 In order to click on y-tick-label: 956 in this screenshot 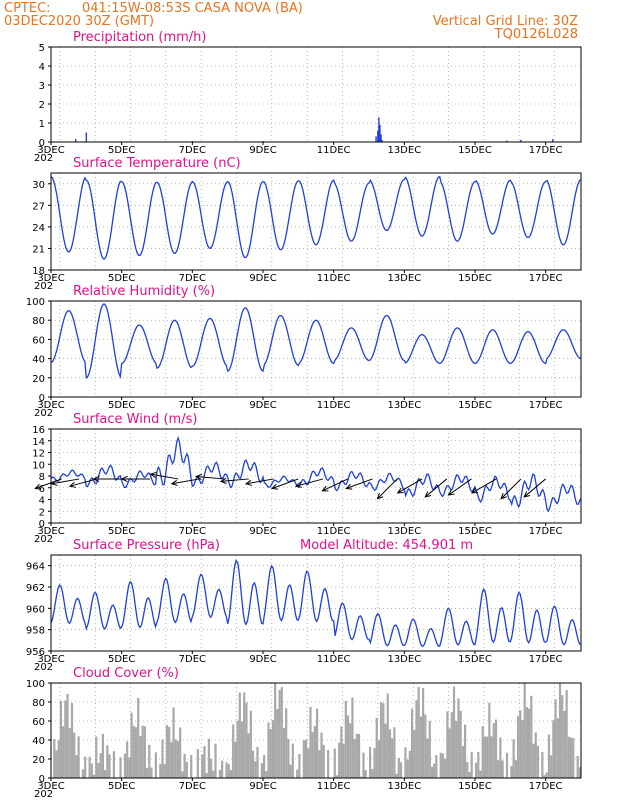, I will do `click(35, 652)`.